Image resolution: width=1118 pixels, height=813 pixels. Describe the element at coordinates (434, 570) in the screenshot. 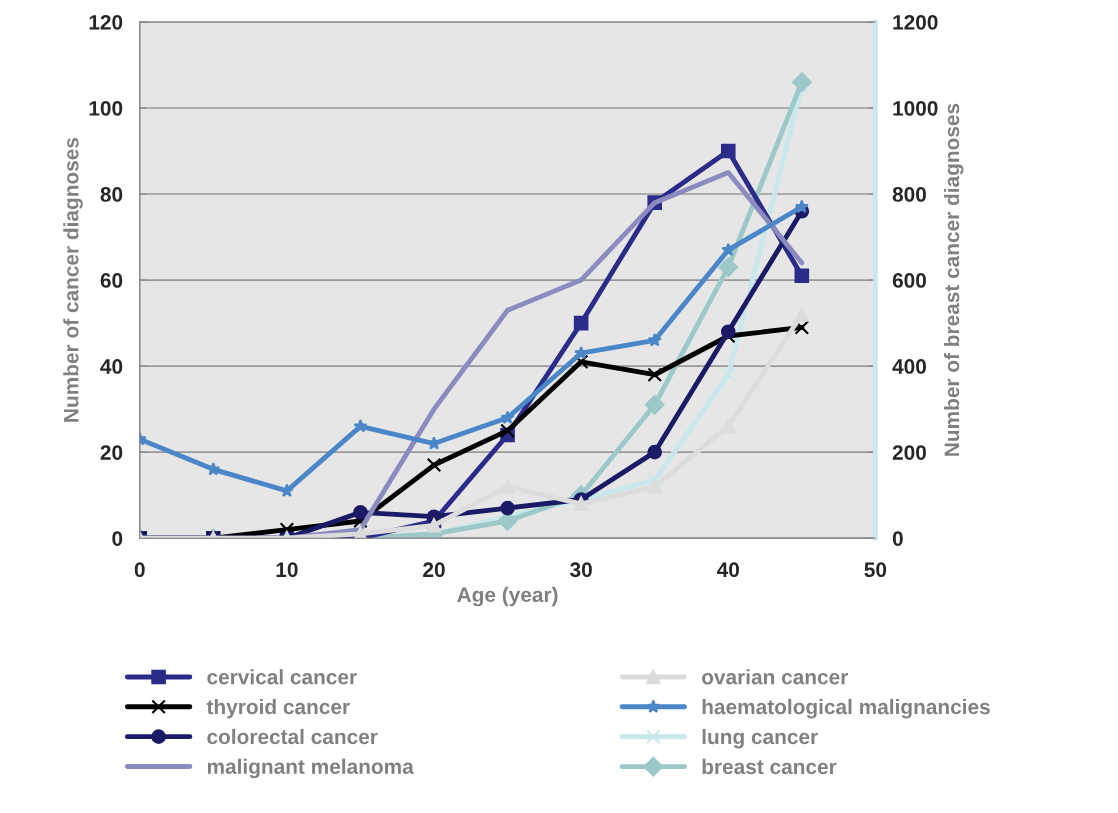

I see `x-tick-label: 20` at that location.